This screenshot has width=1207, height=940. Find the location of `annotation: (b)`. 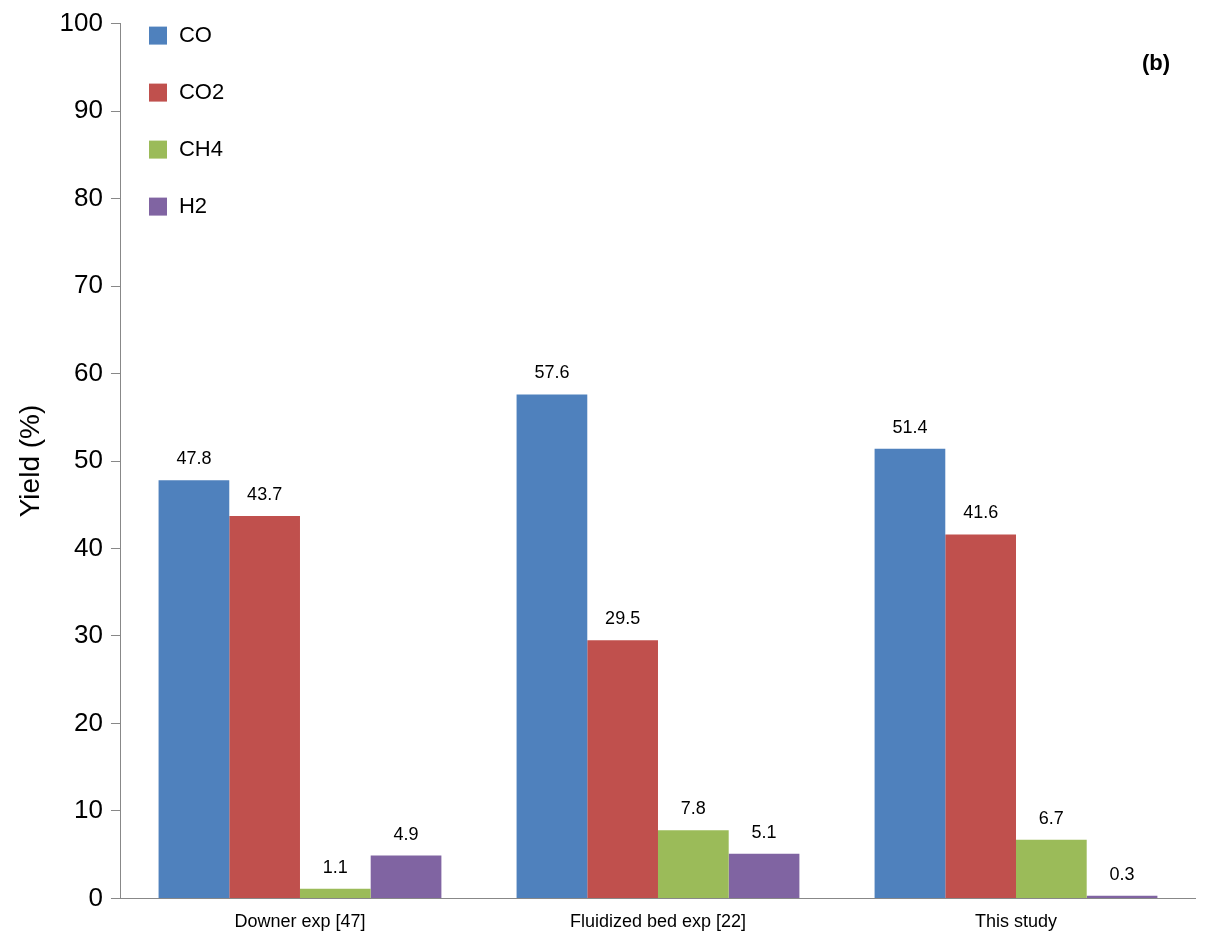

annotation: (b) is located at coordinates (1155, 62).